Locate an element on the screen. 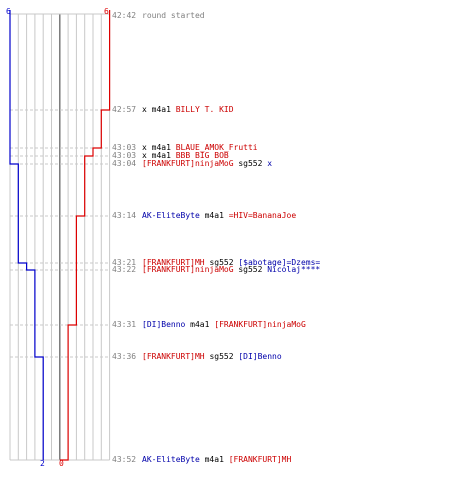 The width and height of the screenshot is (450, 500). blue-player-name: [$abotage]=Dzems= is located at coordinates (279, 262).